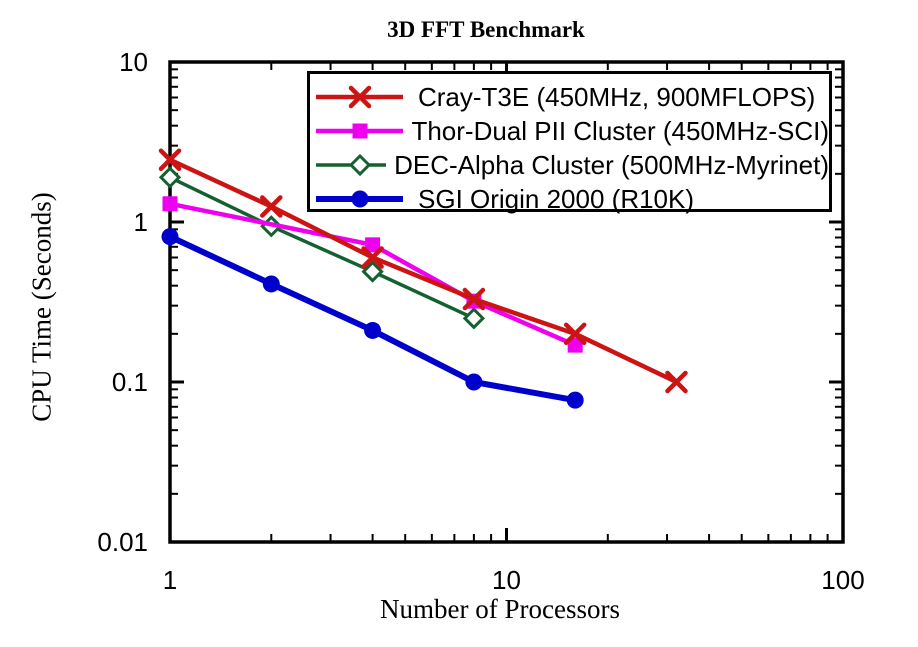  I want to click on legend-label-cray-t3e: Cray-T3E (450MHz, 900MFLOPS), so click(617, 97).